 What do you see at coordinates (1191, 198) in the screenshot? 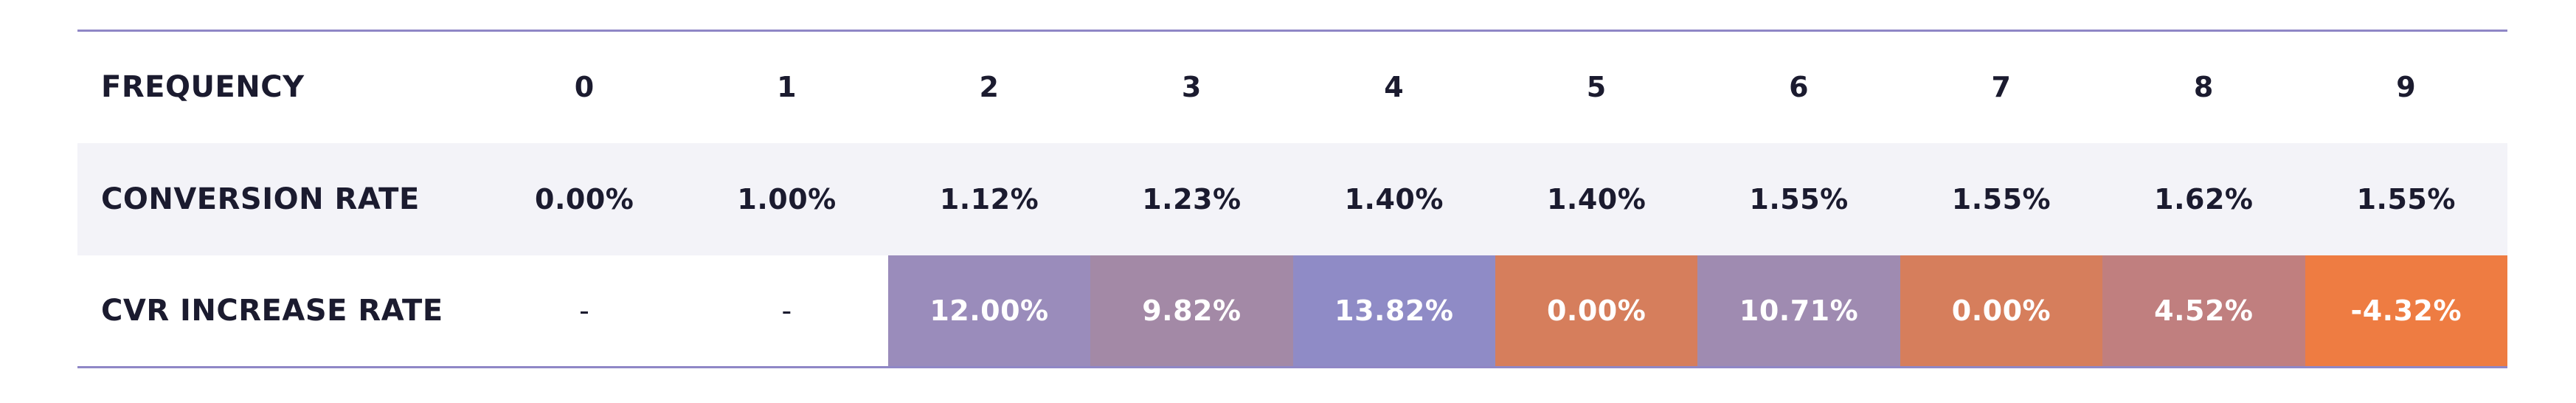
I see `conversion-rate-cell: 1.23%` at bounding box center [1191, 198].